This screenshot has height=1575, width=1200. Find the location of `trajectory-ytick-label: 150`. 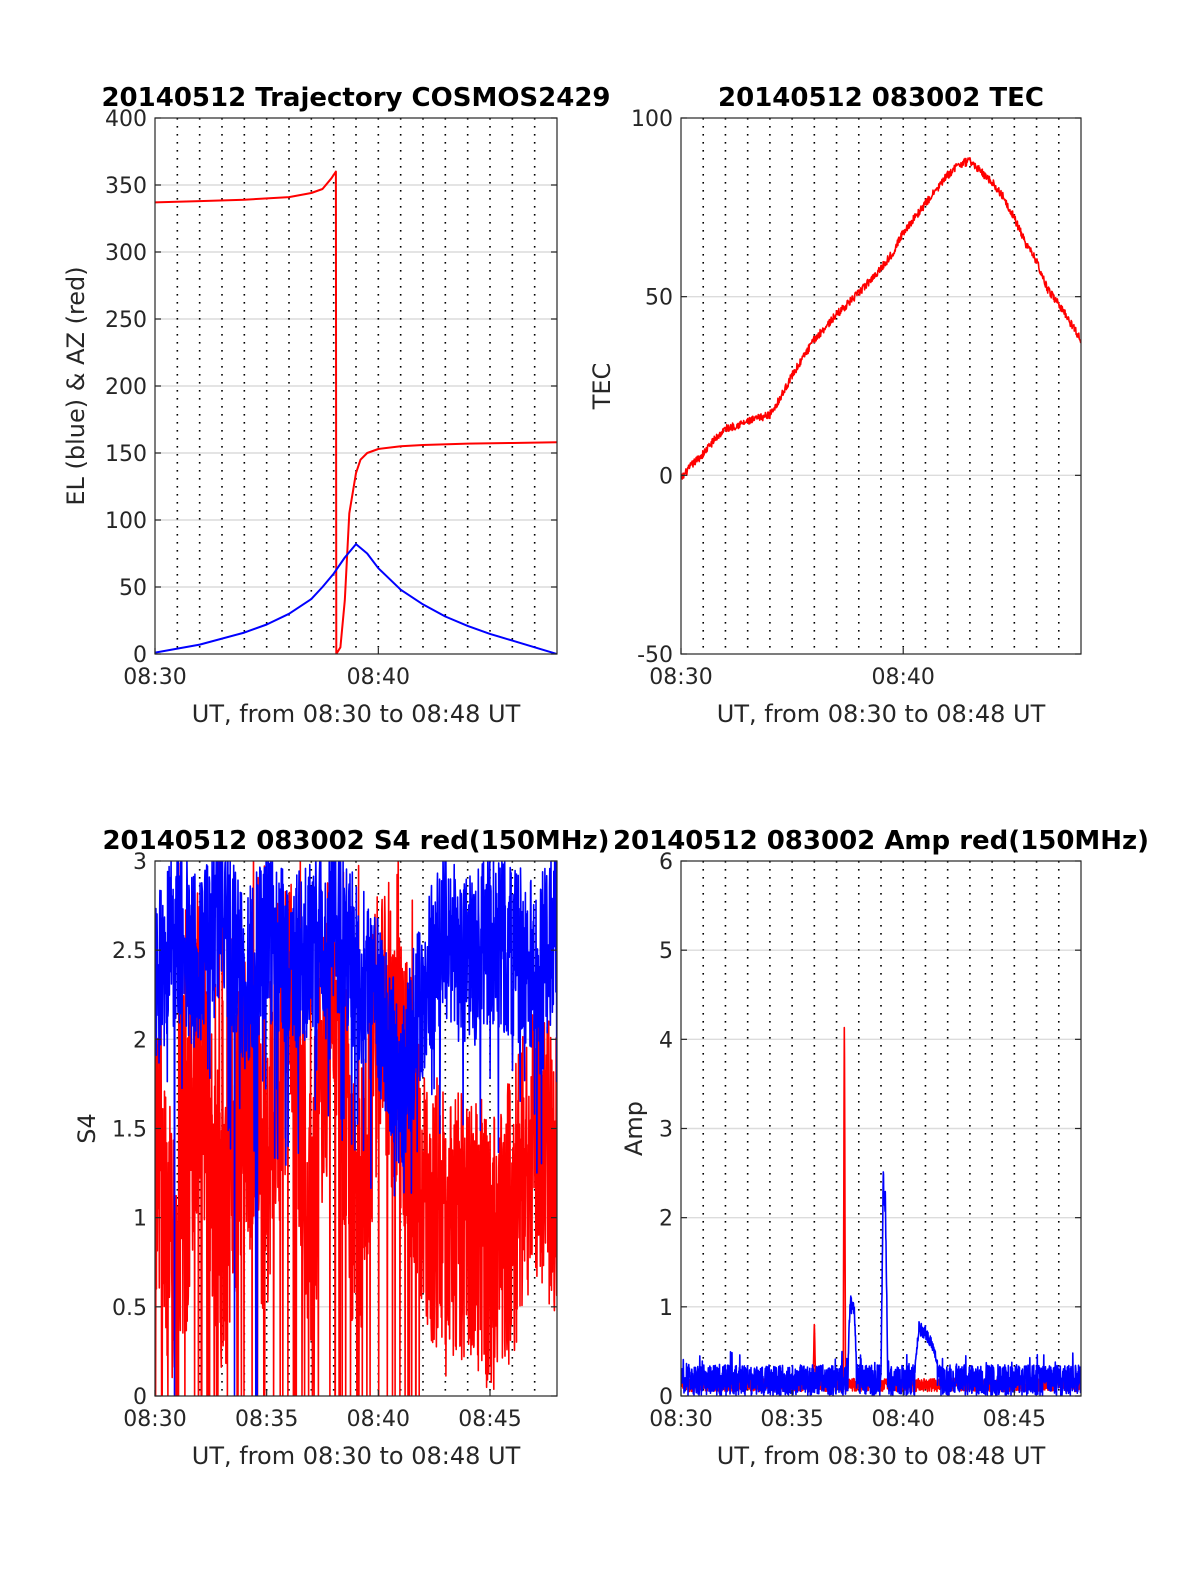

trajectory-ytick-label: 150 is located at coordinates (126, 454).